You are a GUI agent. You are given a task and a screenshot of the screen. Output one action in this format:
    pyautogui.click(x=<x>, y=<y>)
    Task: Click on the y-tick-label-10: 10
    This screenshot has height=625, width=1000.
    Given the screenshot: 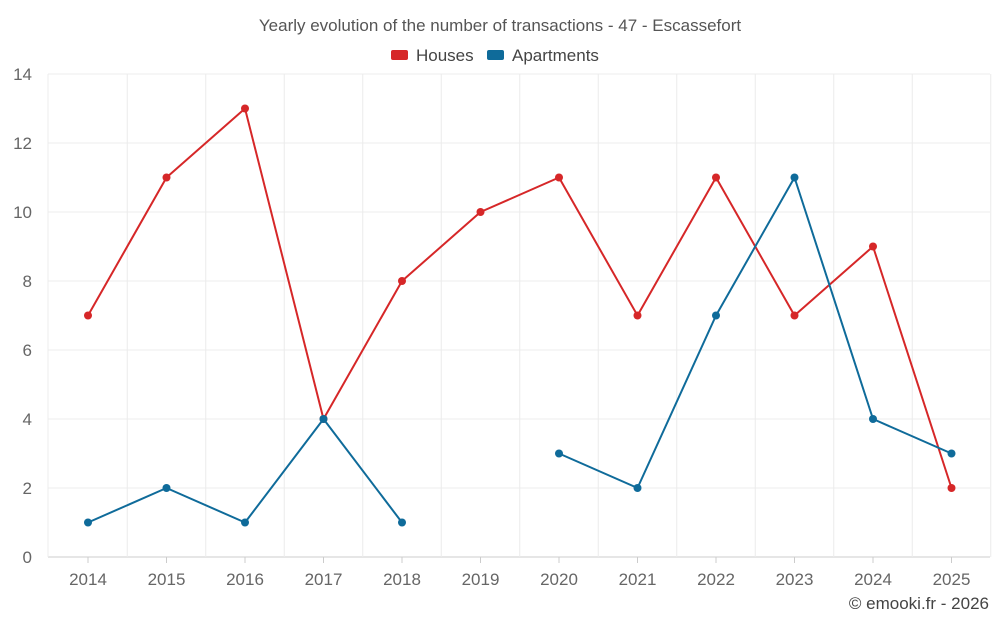 What is the action you would take?
    pyautogui.click(x=22, y=212)
    